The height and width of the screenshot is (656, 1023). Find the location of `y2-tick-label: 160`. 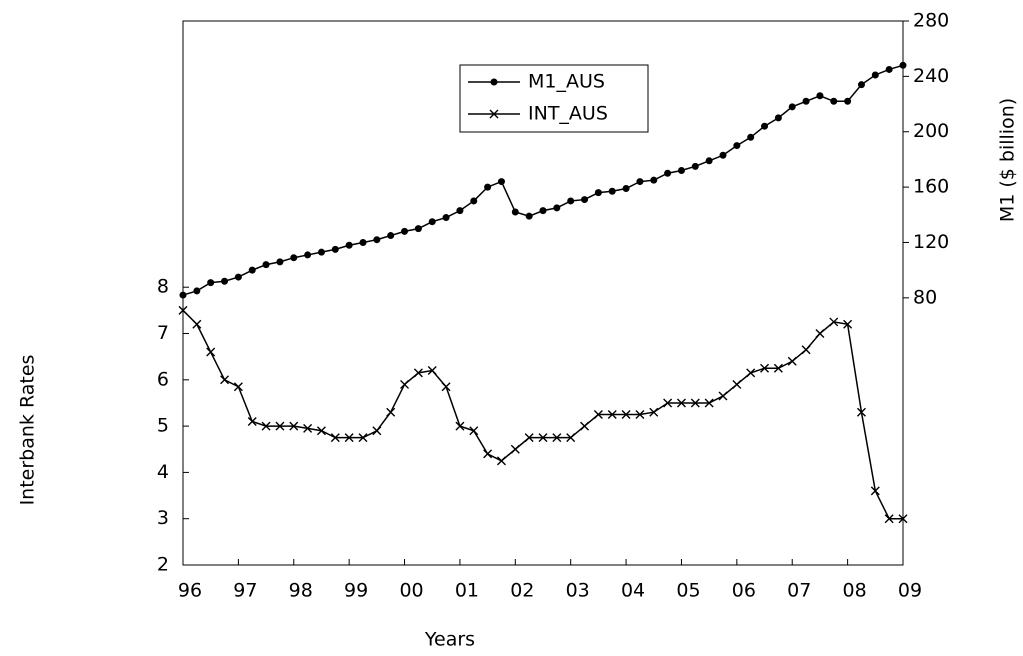

y2-tick-label: 160 is located at coordinates (931, 187).